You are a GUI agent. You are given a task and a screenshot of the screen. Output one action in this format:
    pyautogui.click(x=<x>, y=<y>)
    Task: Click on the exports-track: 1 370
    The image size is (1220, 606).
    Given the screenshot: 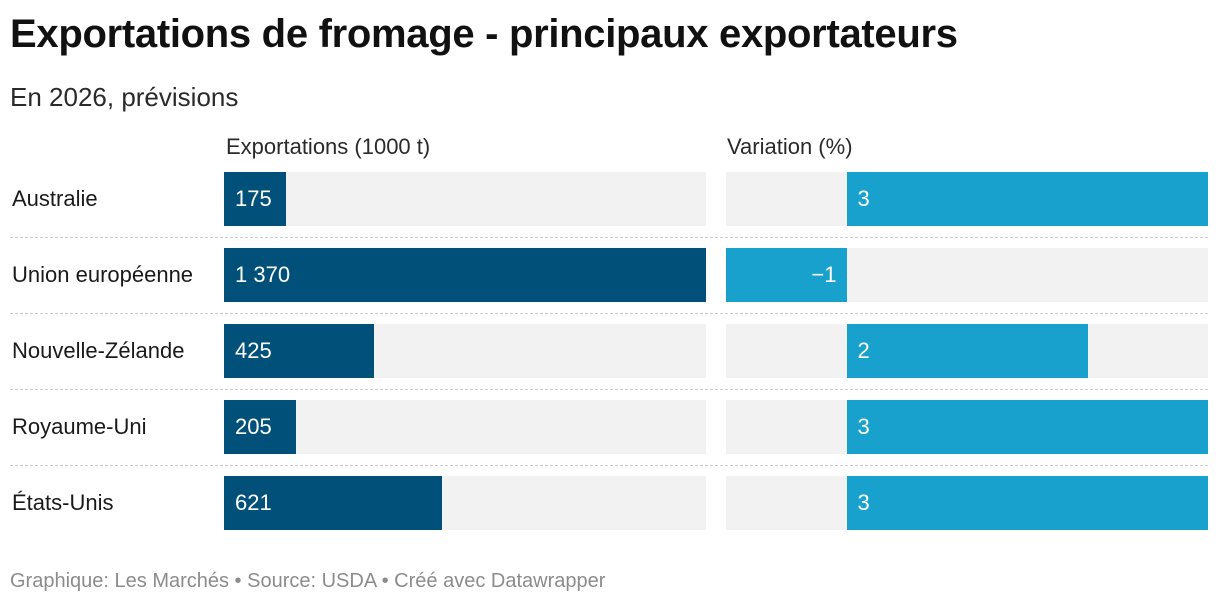 What is the action you would take?
    pyautogui.click(x=465, y=275)
    